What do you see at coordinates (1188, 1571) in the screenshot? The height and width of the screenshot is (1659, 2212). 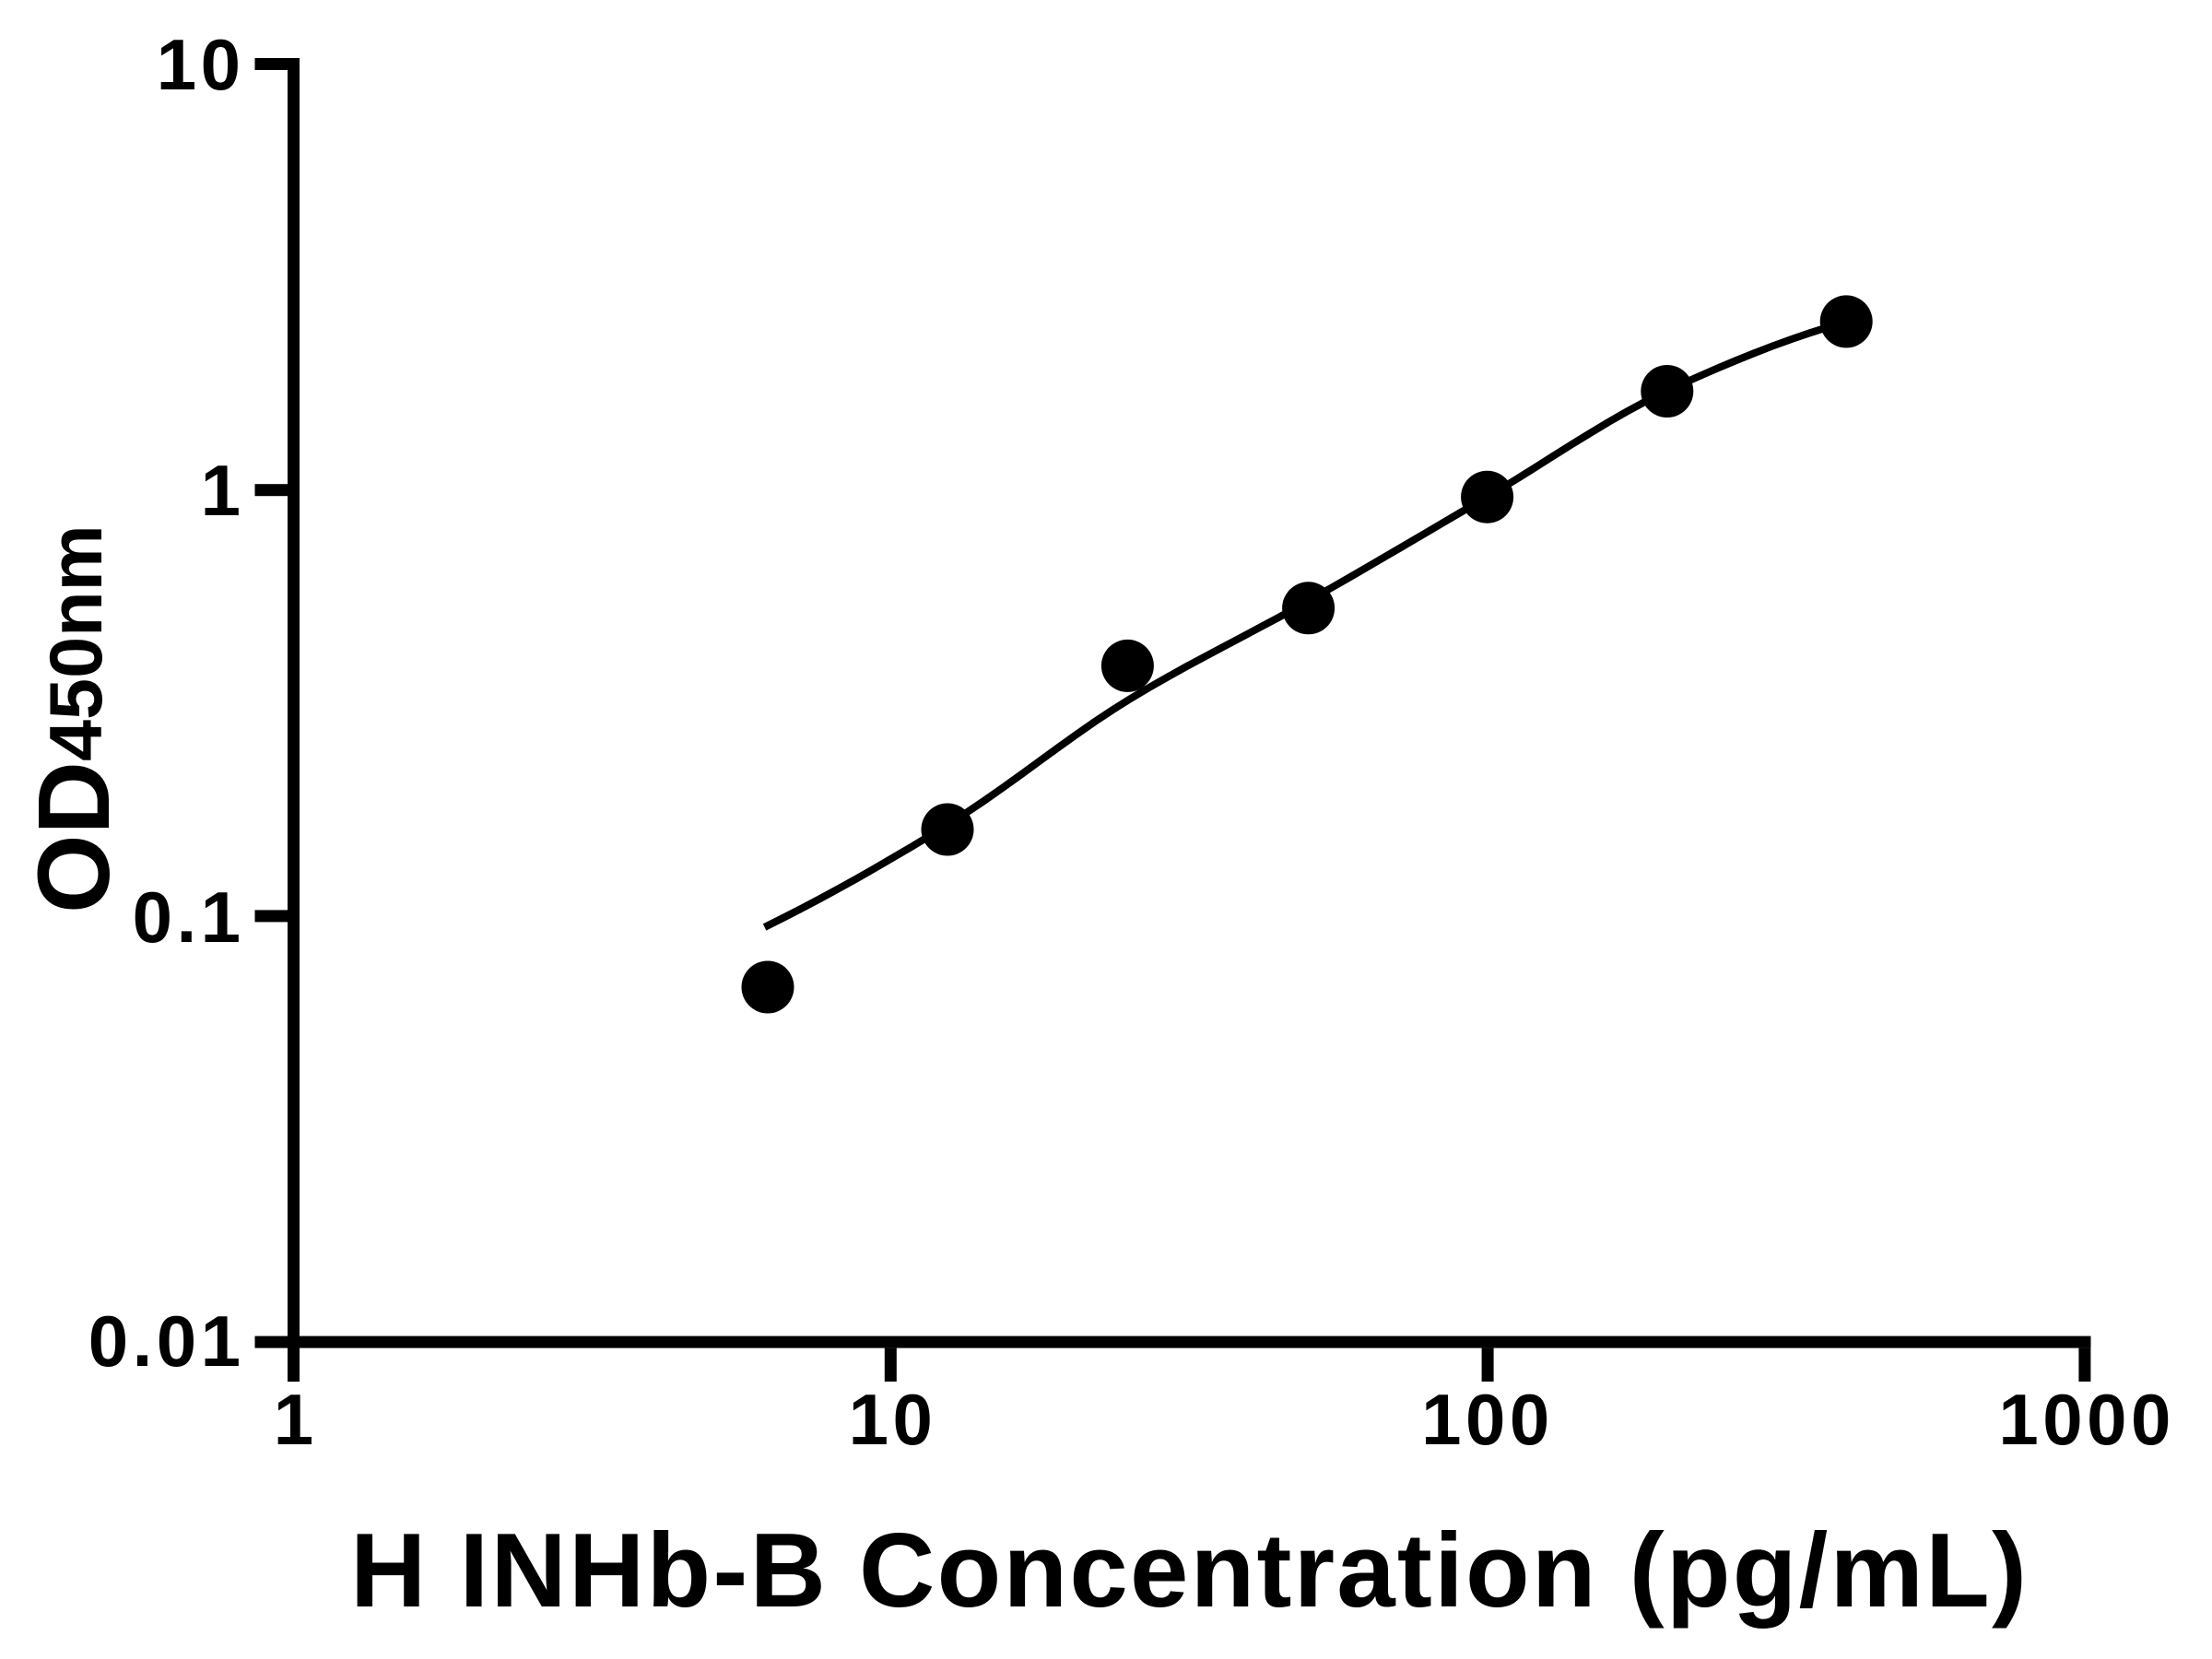 I see `svg-text: H INHb-B Concentration (pg/mL)` at bounding box center [1188, 1571].